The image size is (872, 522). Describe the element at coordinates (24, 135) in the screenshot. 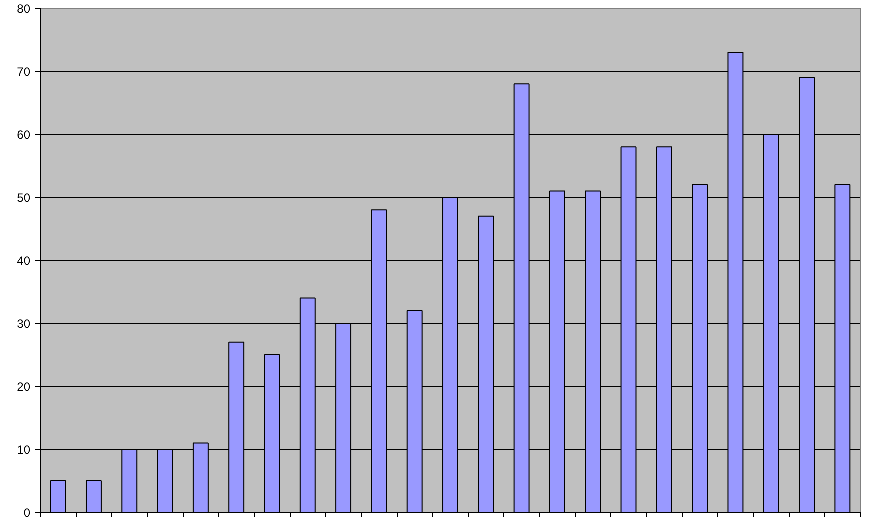

I see `y-tick-label: 60` at that location.